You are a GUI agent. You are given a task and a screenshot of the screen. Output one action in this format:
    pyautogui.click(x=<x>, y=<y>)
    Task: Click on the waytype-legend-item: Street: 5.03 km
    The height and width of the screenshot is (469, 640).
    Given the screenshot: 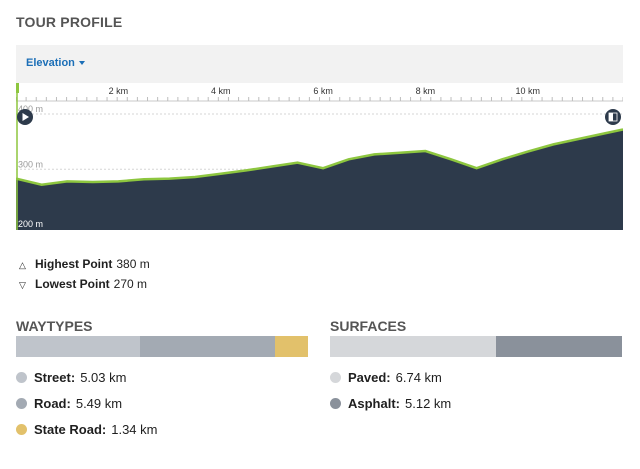 What is the action you would take?
    pyautogui.click(x=71, y=377)
    